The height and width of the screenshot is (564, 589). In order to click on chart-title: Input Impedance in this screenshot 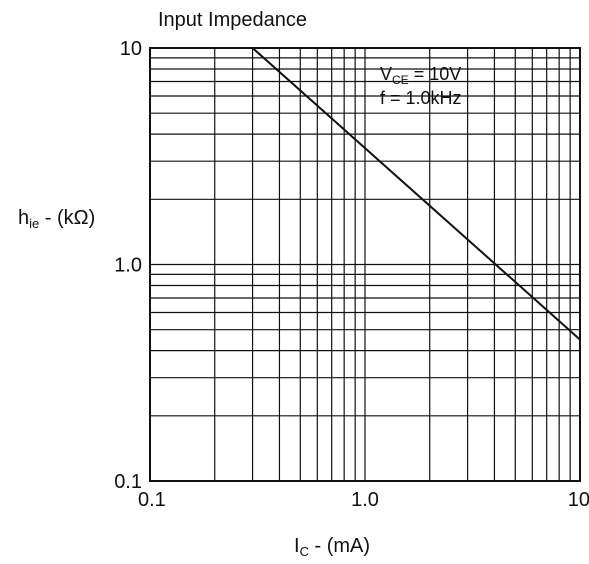, I will do `click(232, 20)`.